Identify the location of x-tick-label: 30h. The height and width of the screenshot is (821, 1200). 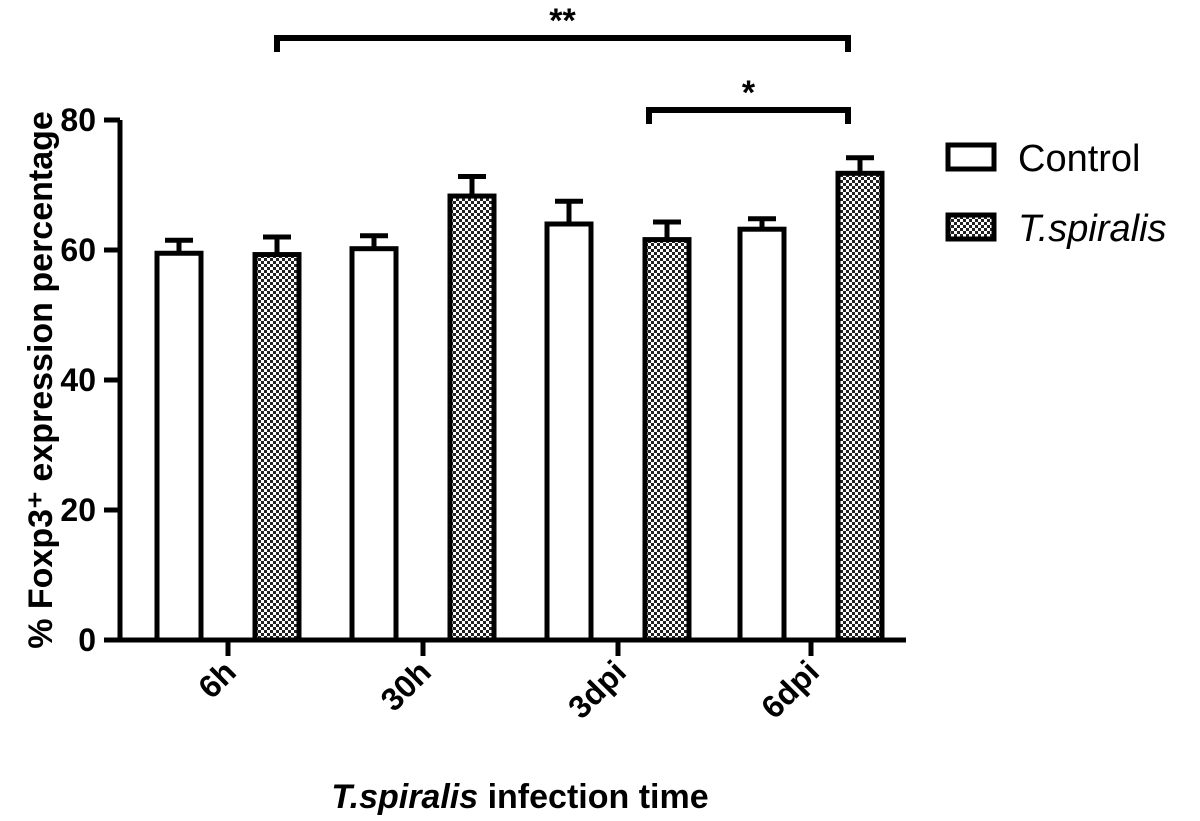
(406, 685).